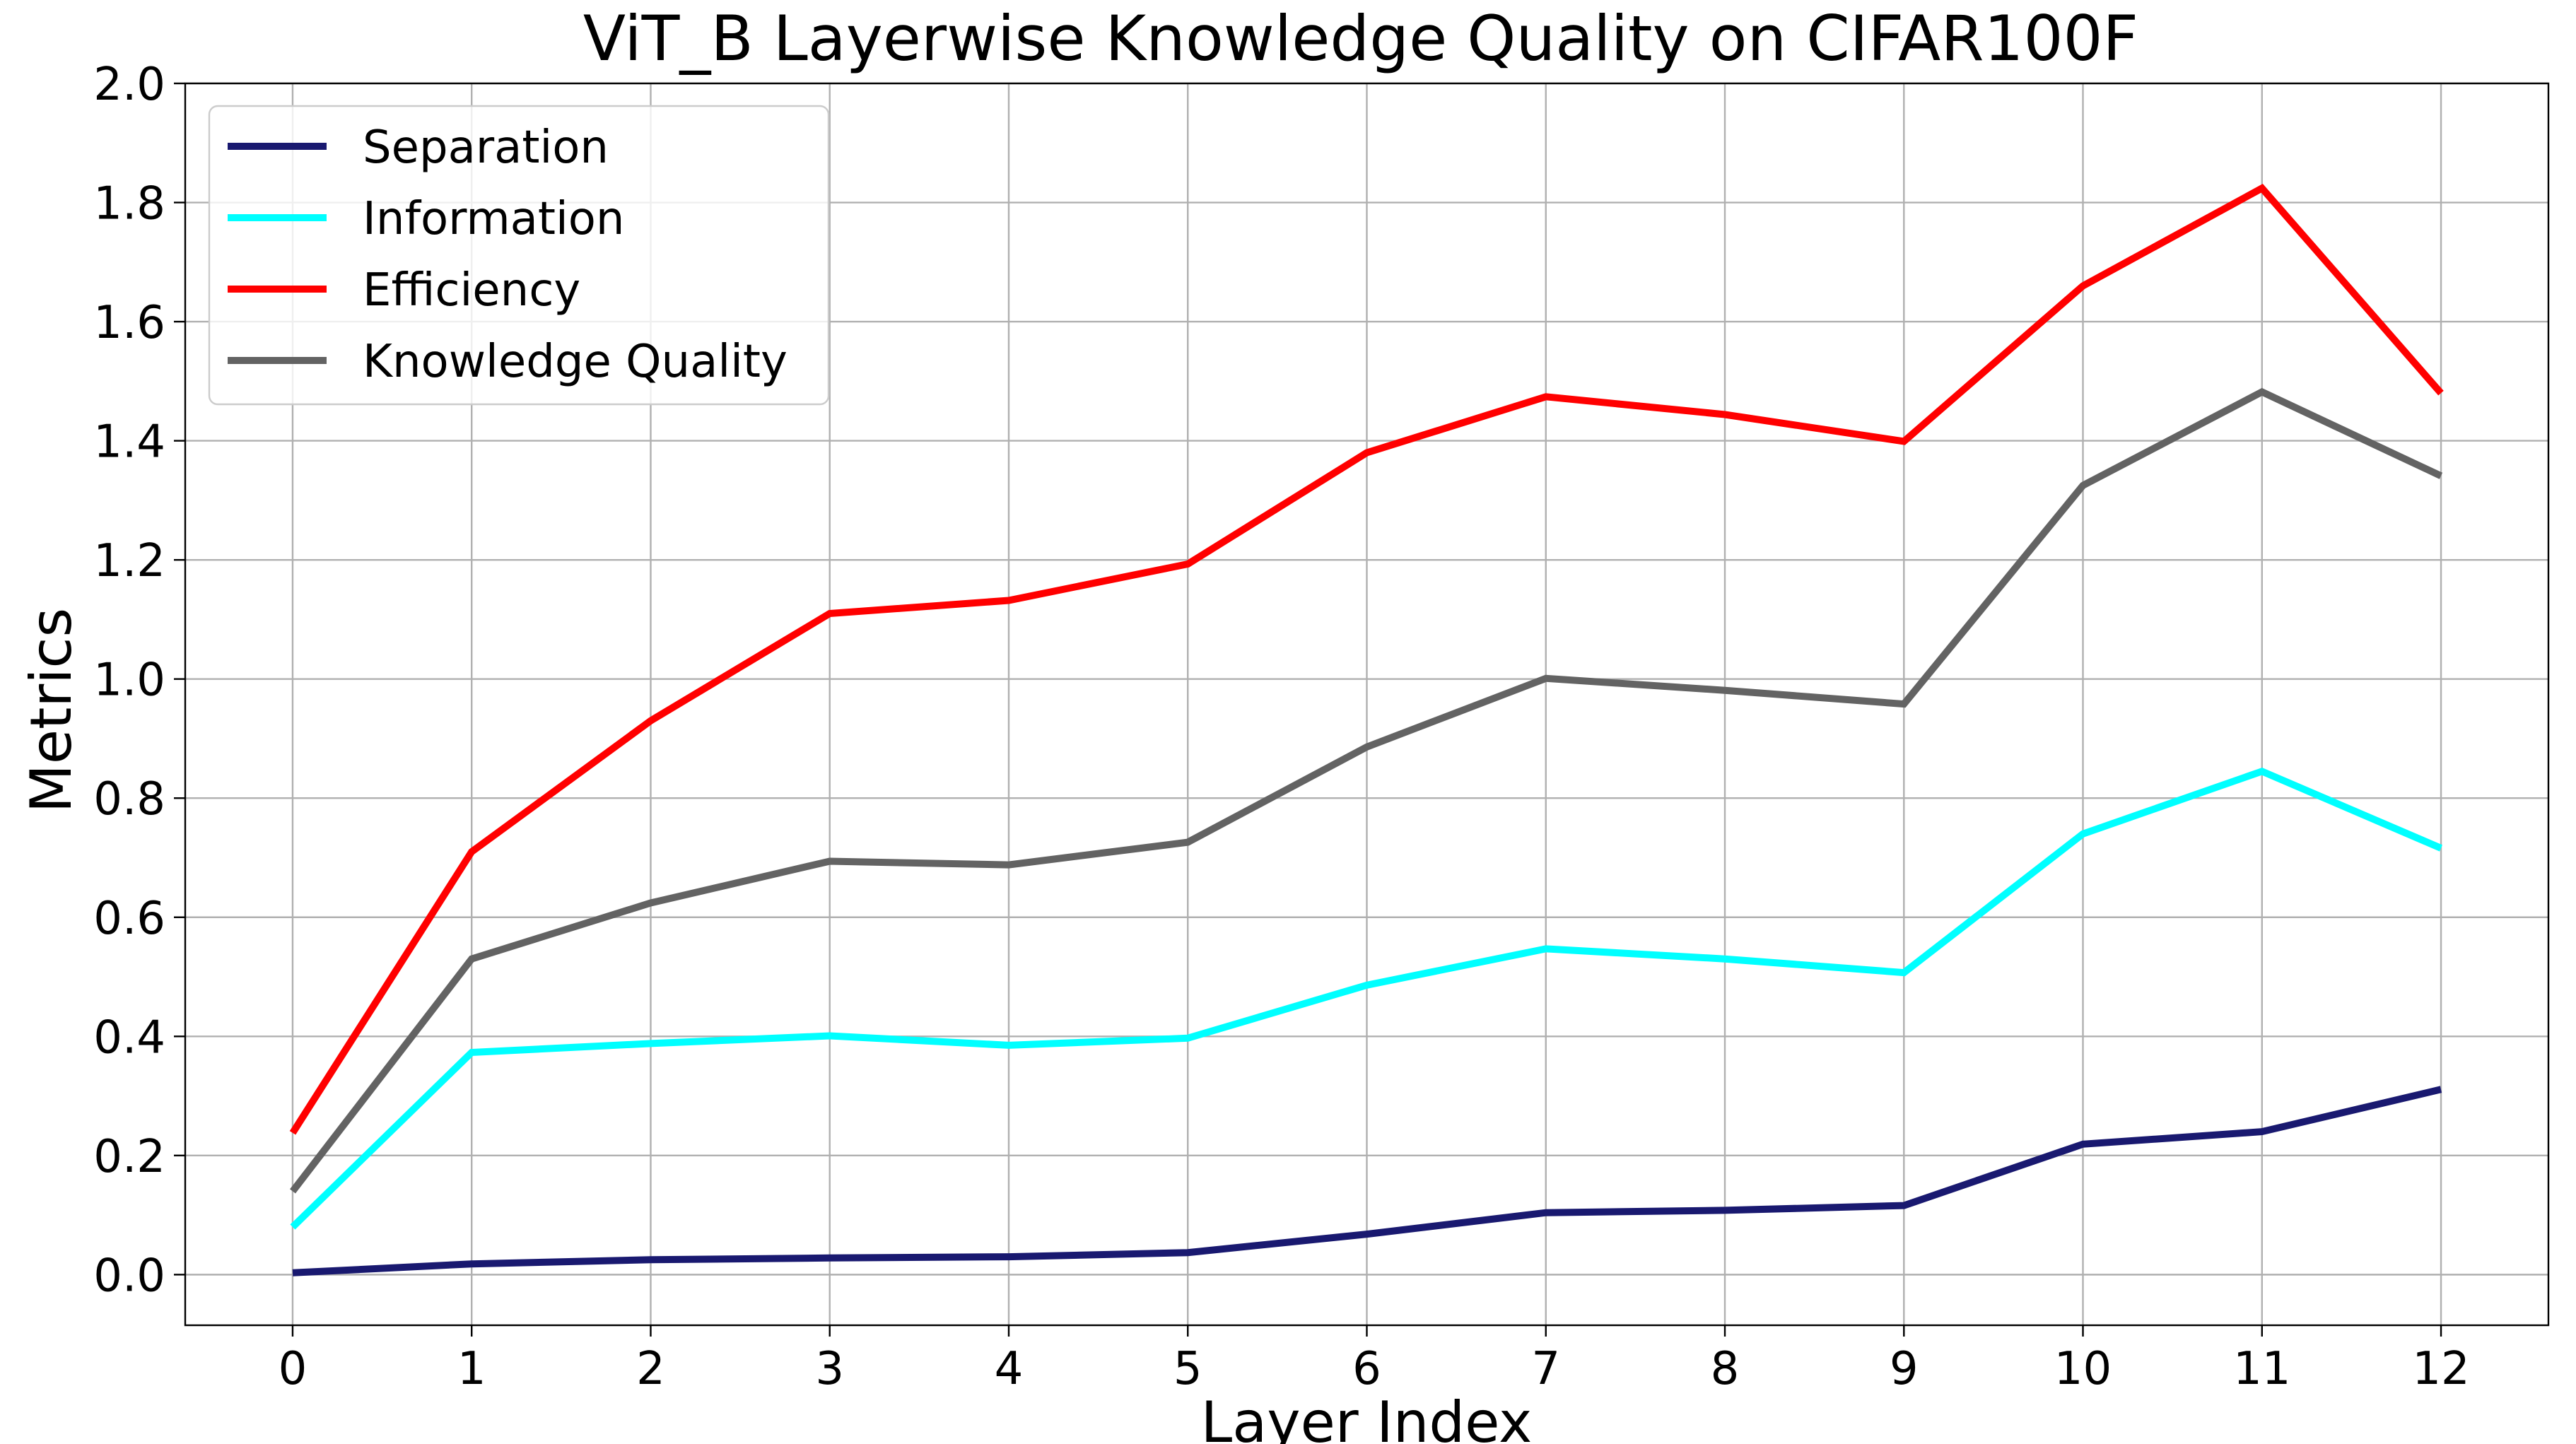 This screenshot has width=2576, height=1444. Describe the element at coordinates (1904, 1369) in the screenshot. I see `x-tick-label: 9` at that location.